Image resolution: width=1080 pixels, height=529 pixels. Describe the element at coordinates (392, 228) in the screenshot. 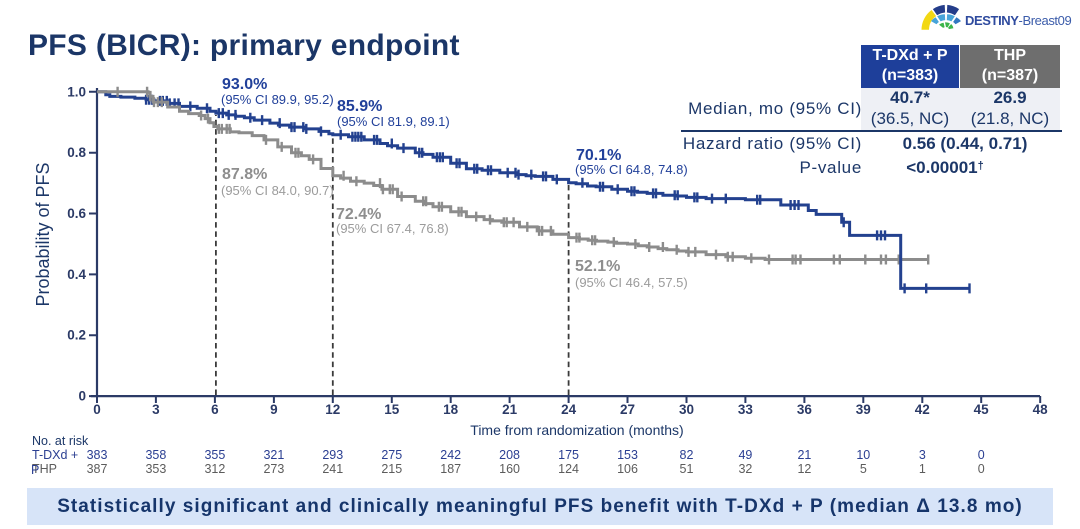

I see `svg-text: (95% CI 67.4, 76.8)` at that location.